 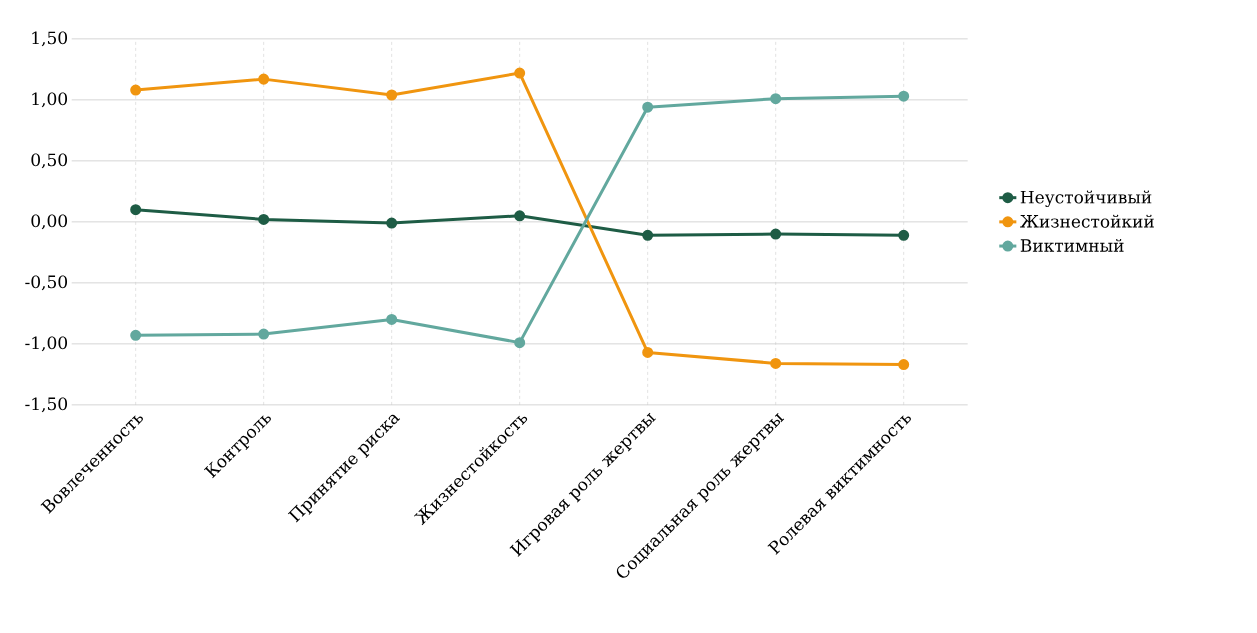 What do you see at coordinates (50, 39) in the screenshot?
I see `y-tick-label: 1,50` at bounding box center [50, 39].